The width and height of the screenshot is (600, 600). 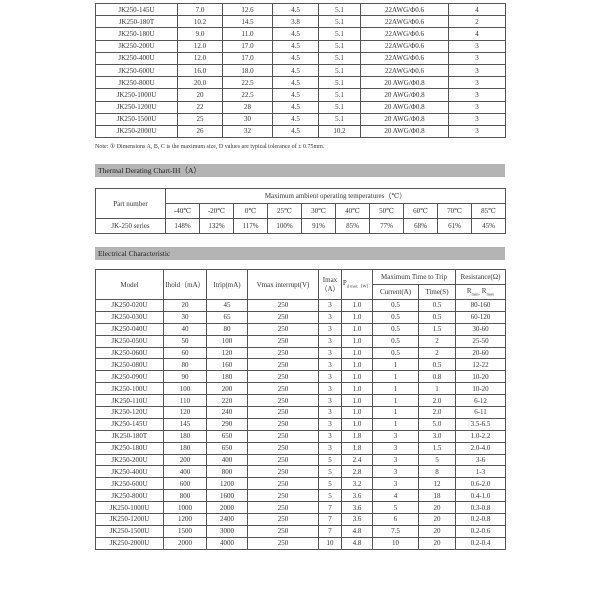 I want to click on table-cell: 1000, so click(x=185, y=508).